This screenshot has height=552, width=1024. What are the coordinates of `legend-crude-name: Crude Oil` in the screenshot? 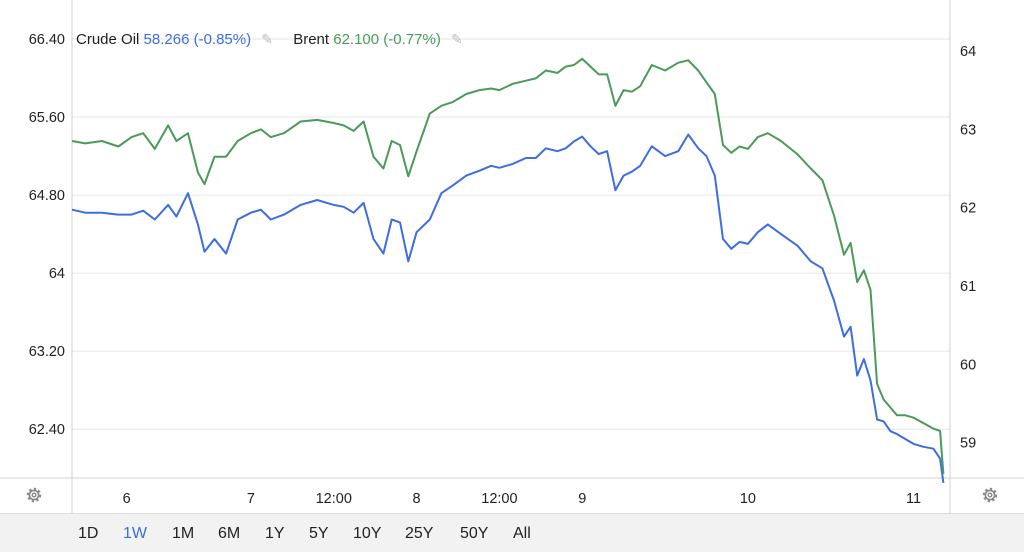 It's located at (108, 39).